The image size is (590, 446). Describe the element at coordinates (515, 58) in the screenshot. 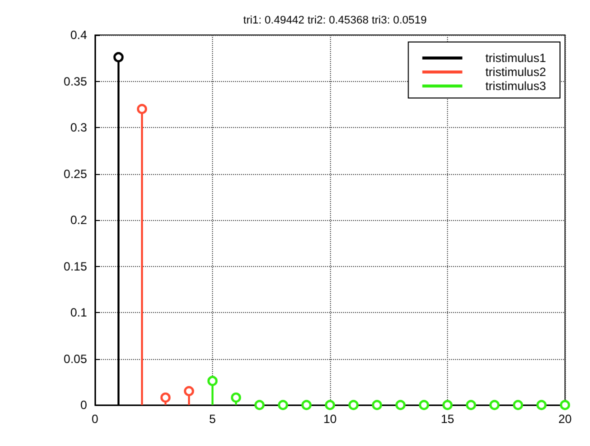

I see `legend-label: tristimulus1` at that location.